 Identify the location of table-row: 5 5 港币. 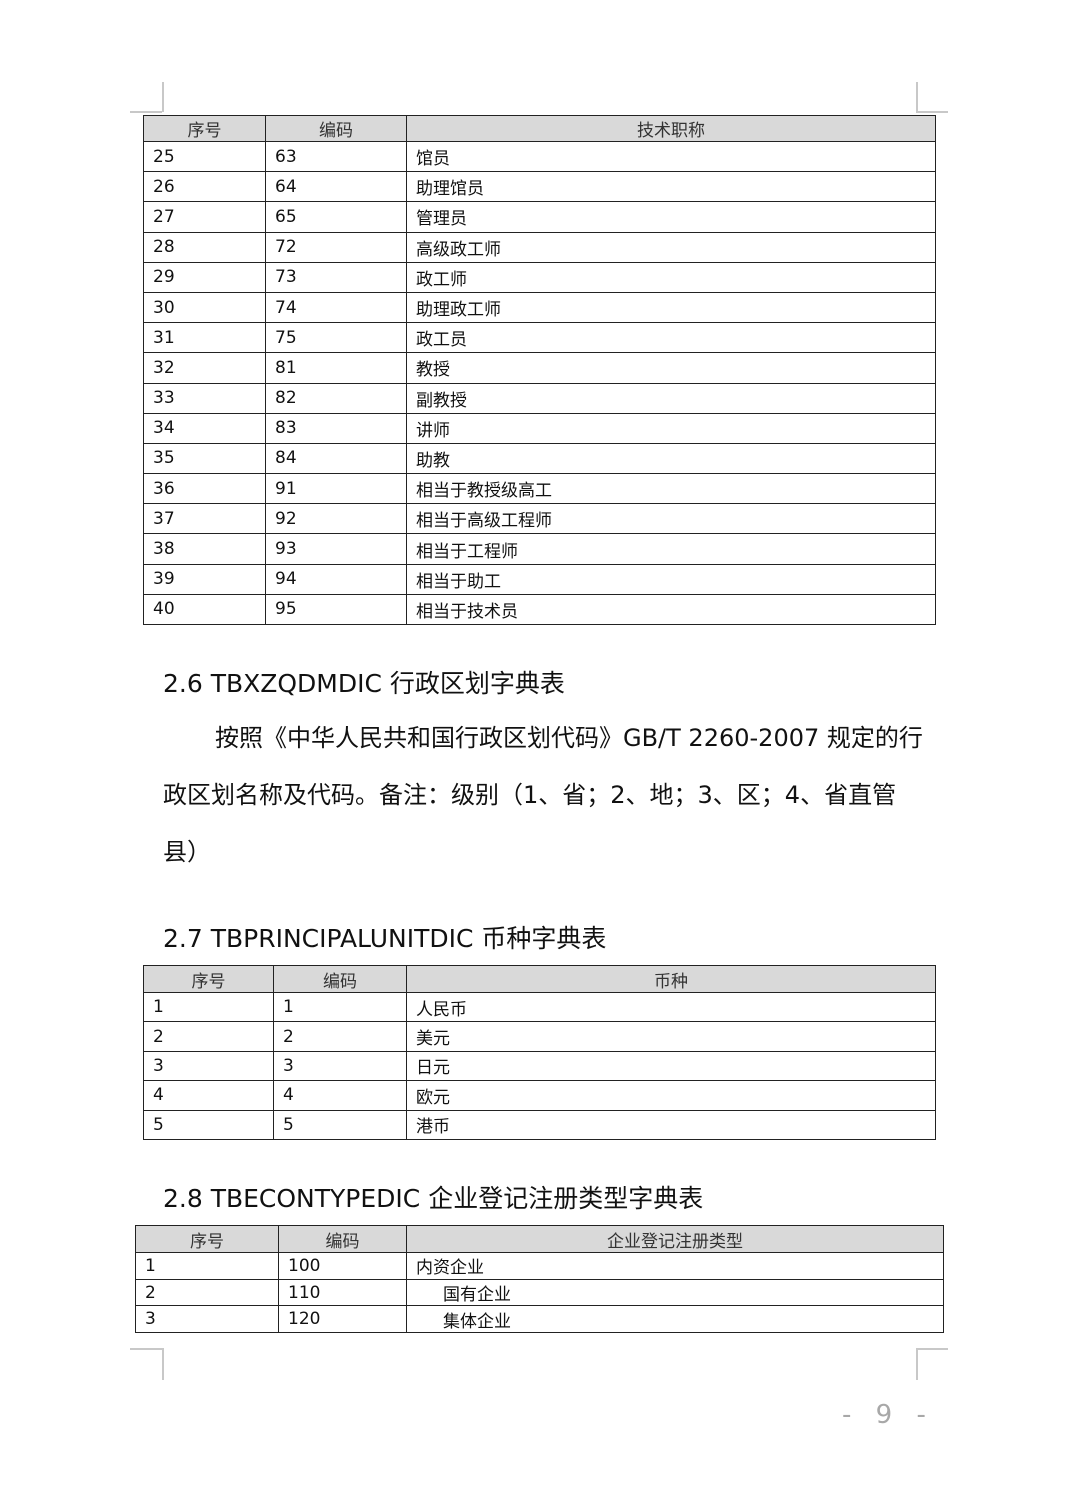
(539, 1124).